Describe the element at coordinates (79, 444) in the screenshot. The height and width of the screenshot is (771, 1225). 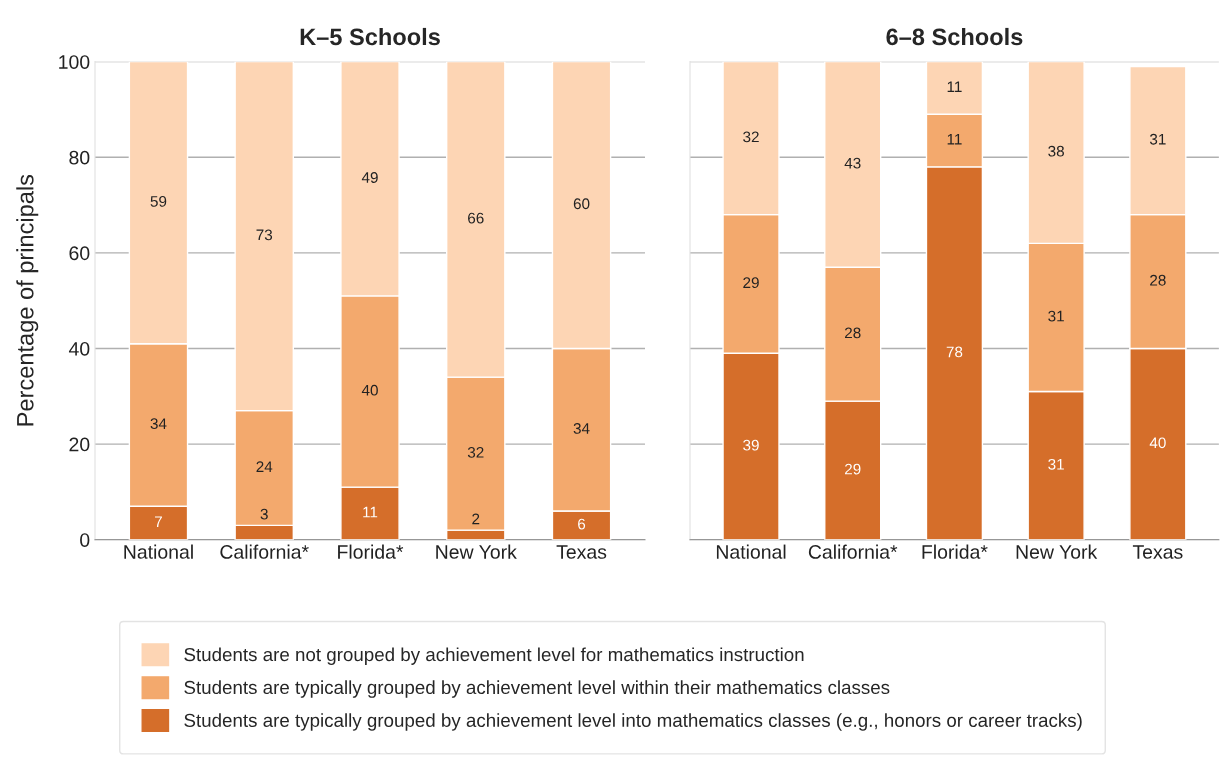
I see `y-tick-label: 20` at that location.